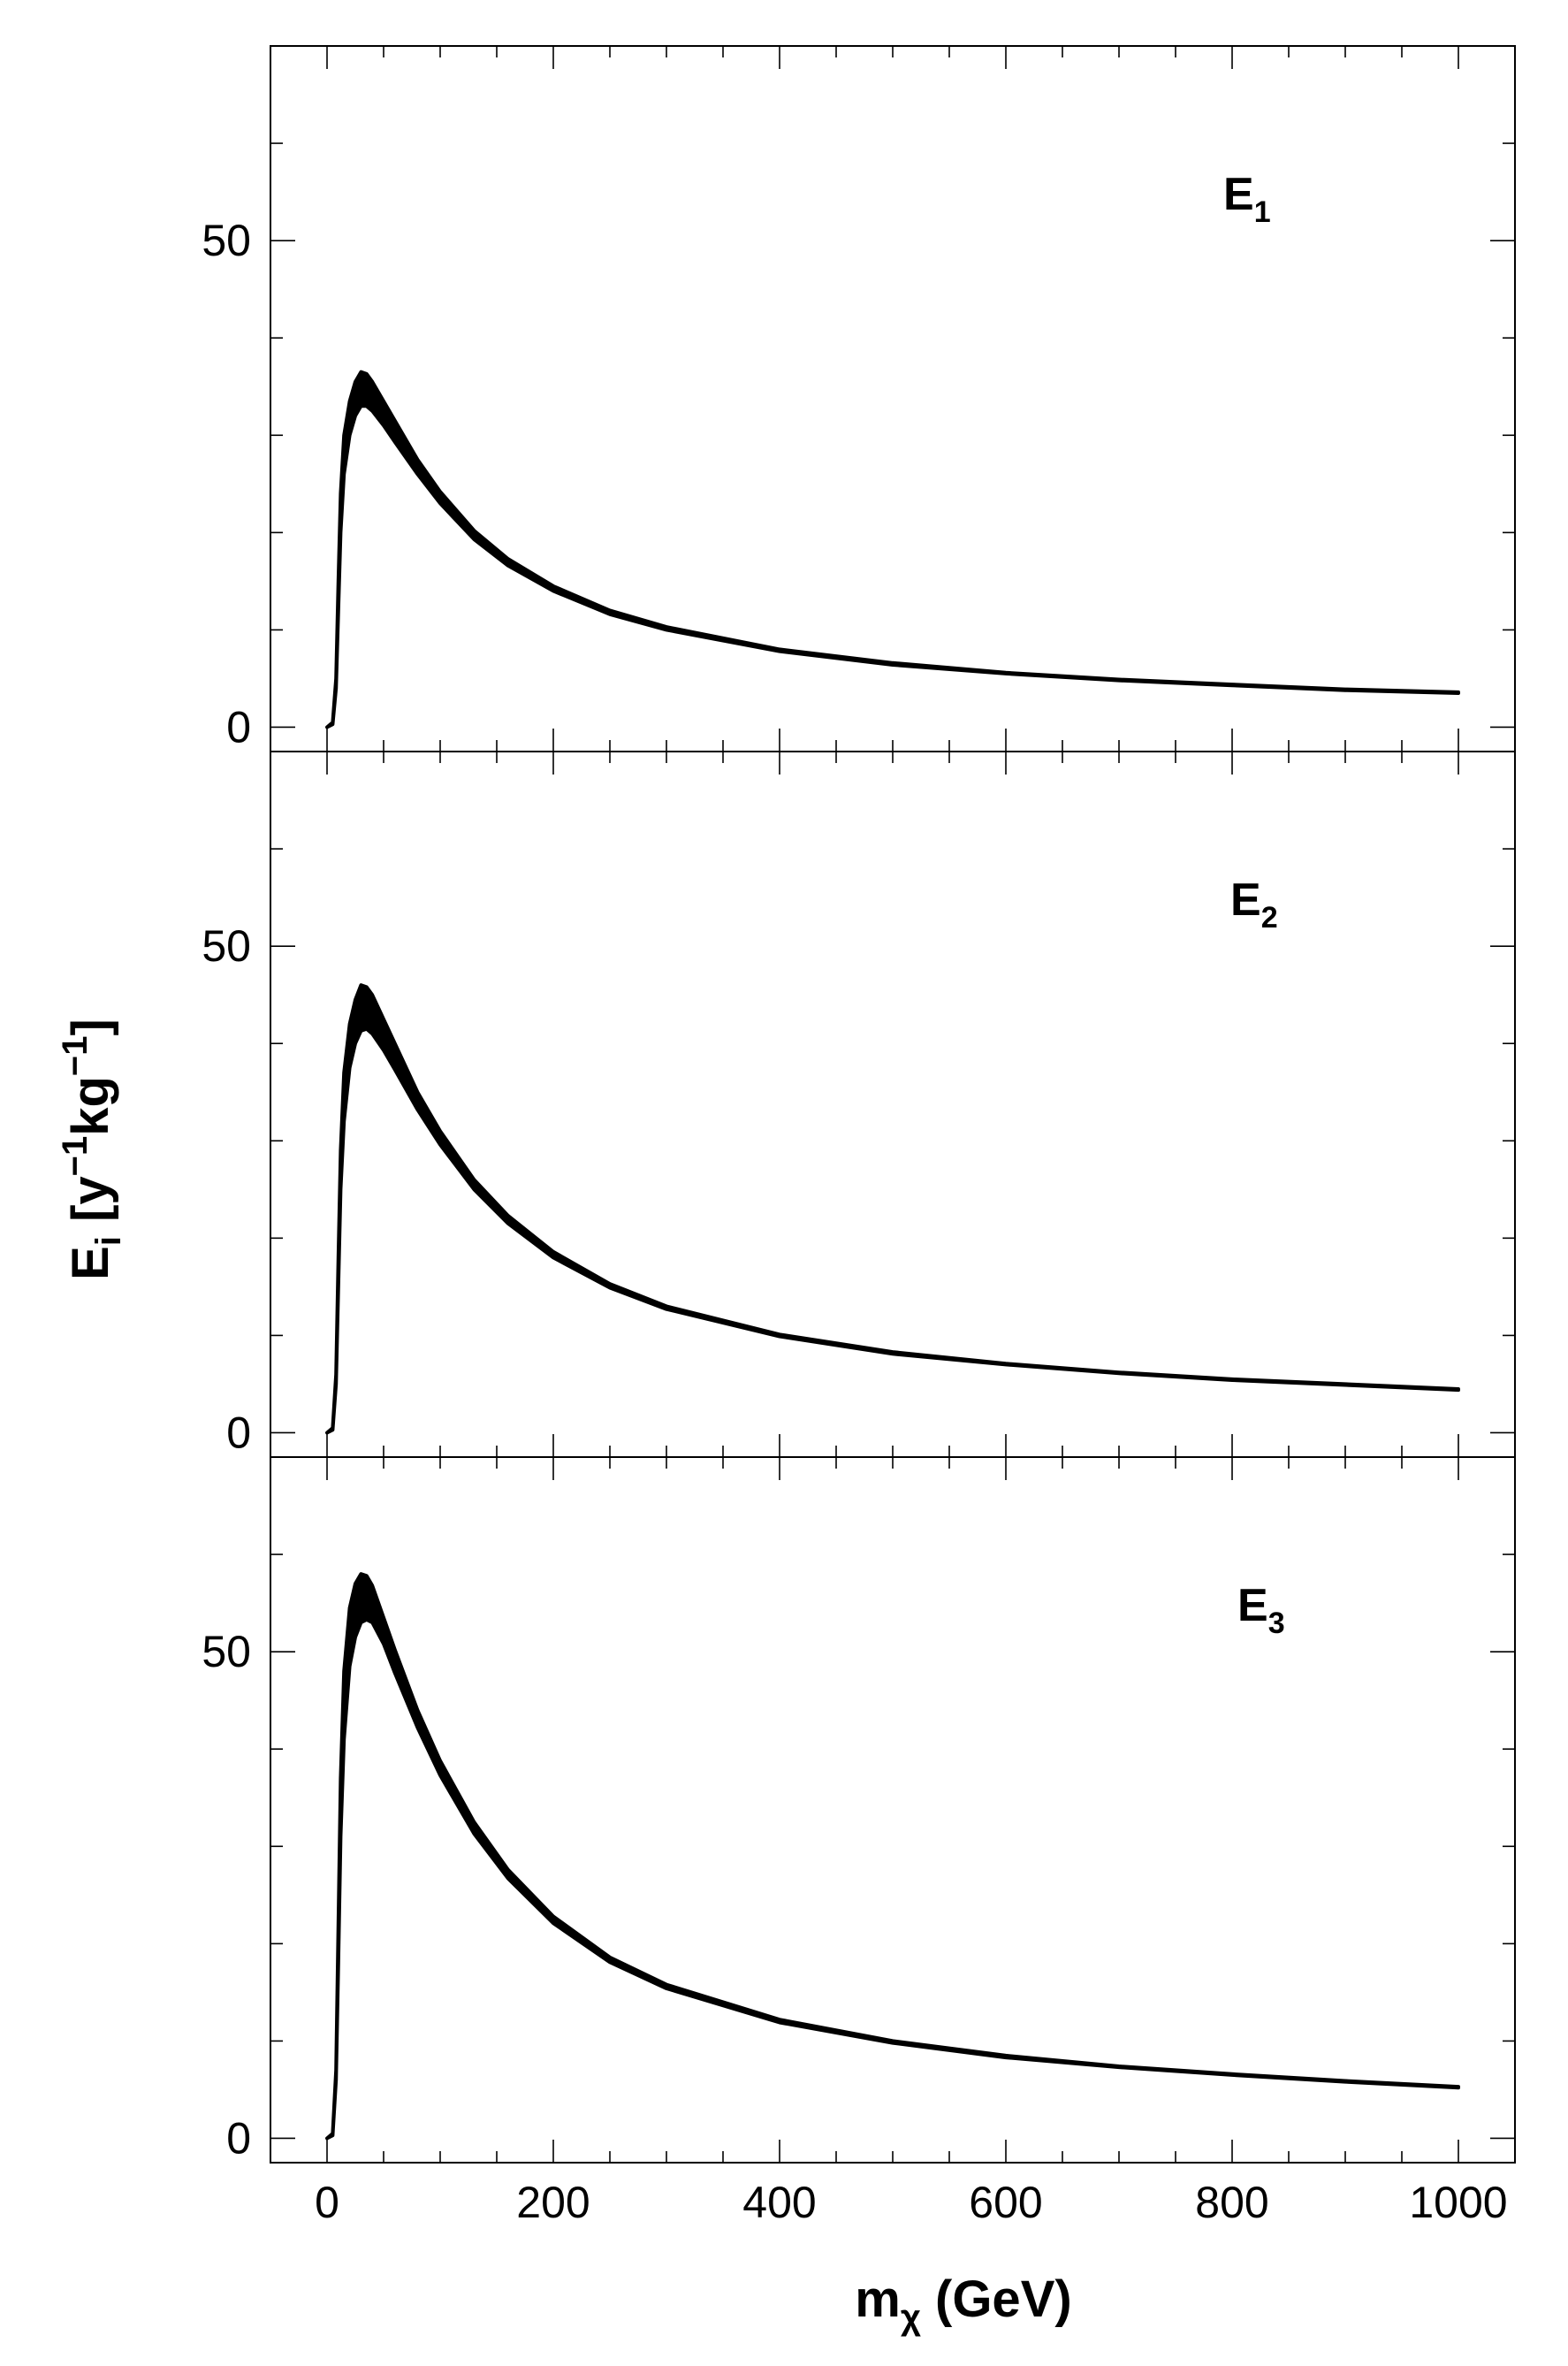 The width and height of the screenshot is (1568, 2366). I want to click on x-axis-title-unit: (GeV), so click(997, 2300).